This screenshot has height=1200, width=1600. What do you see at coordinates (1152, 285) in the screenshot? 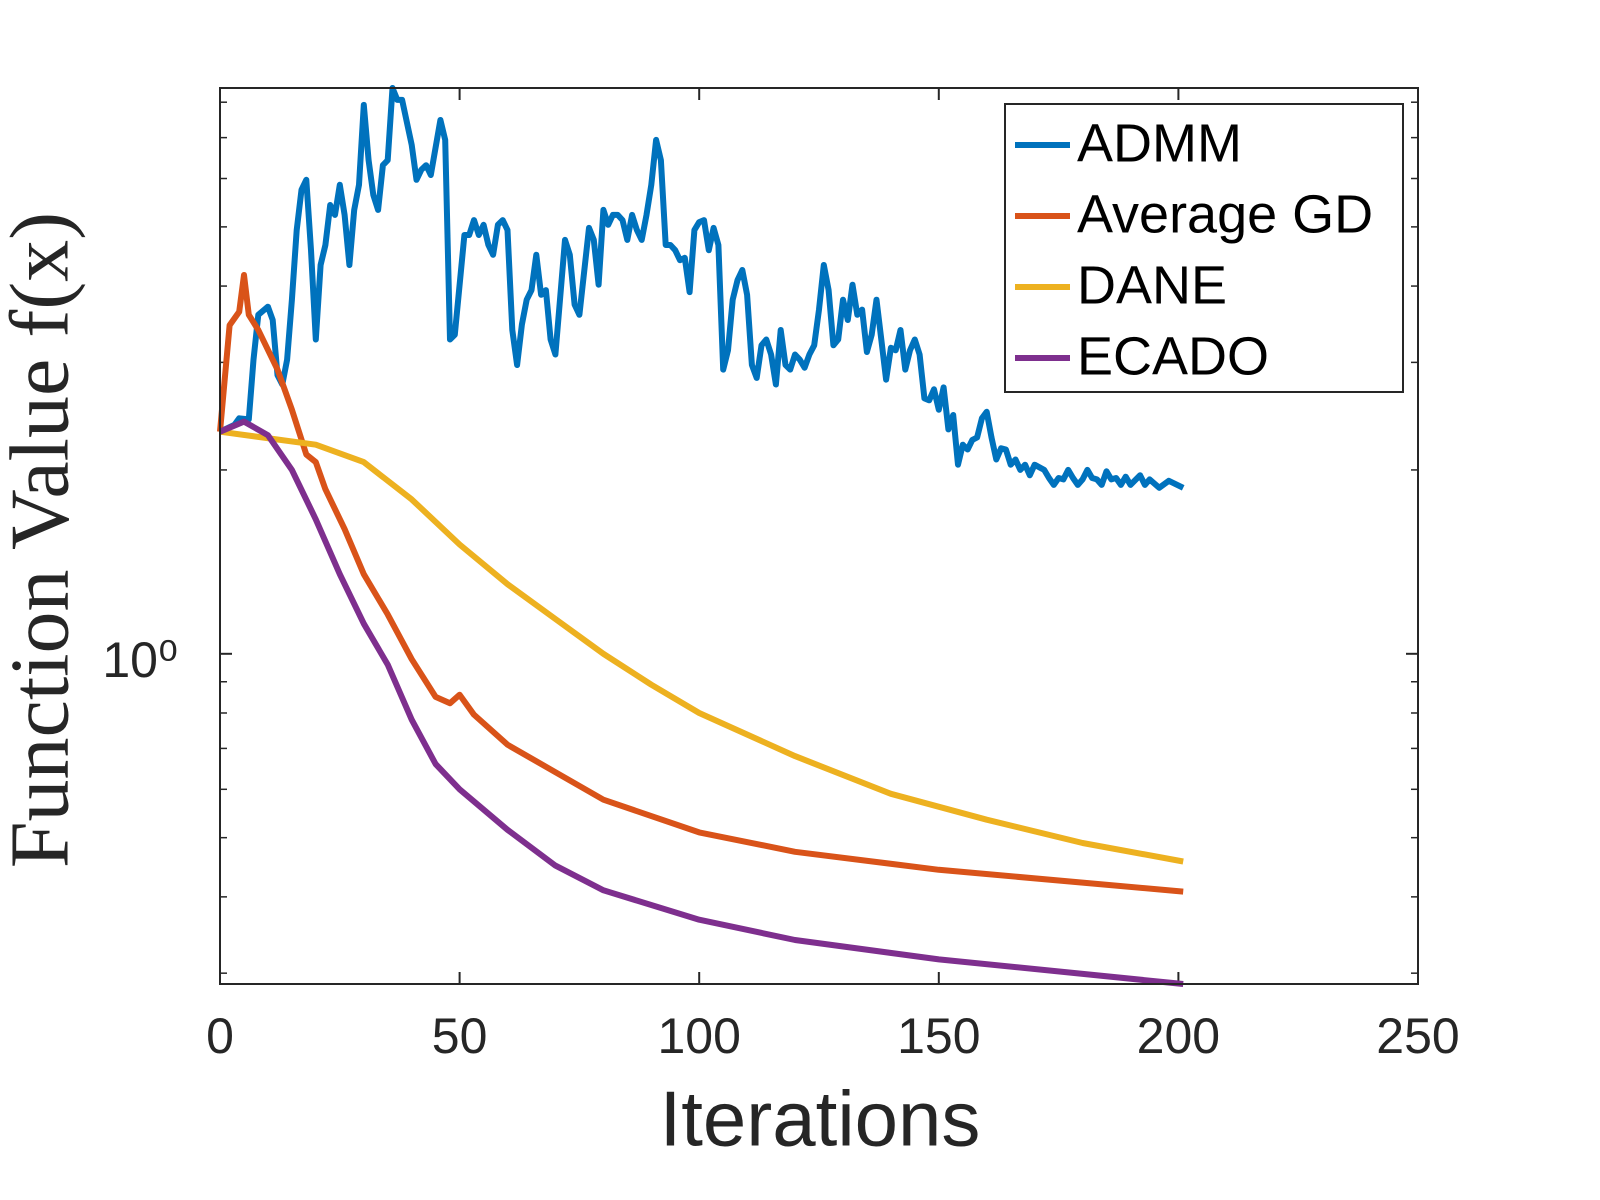
I see `legend-label: DANE` at bounding box center [1152, 285].